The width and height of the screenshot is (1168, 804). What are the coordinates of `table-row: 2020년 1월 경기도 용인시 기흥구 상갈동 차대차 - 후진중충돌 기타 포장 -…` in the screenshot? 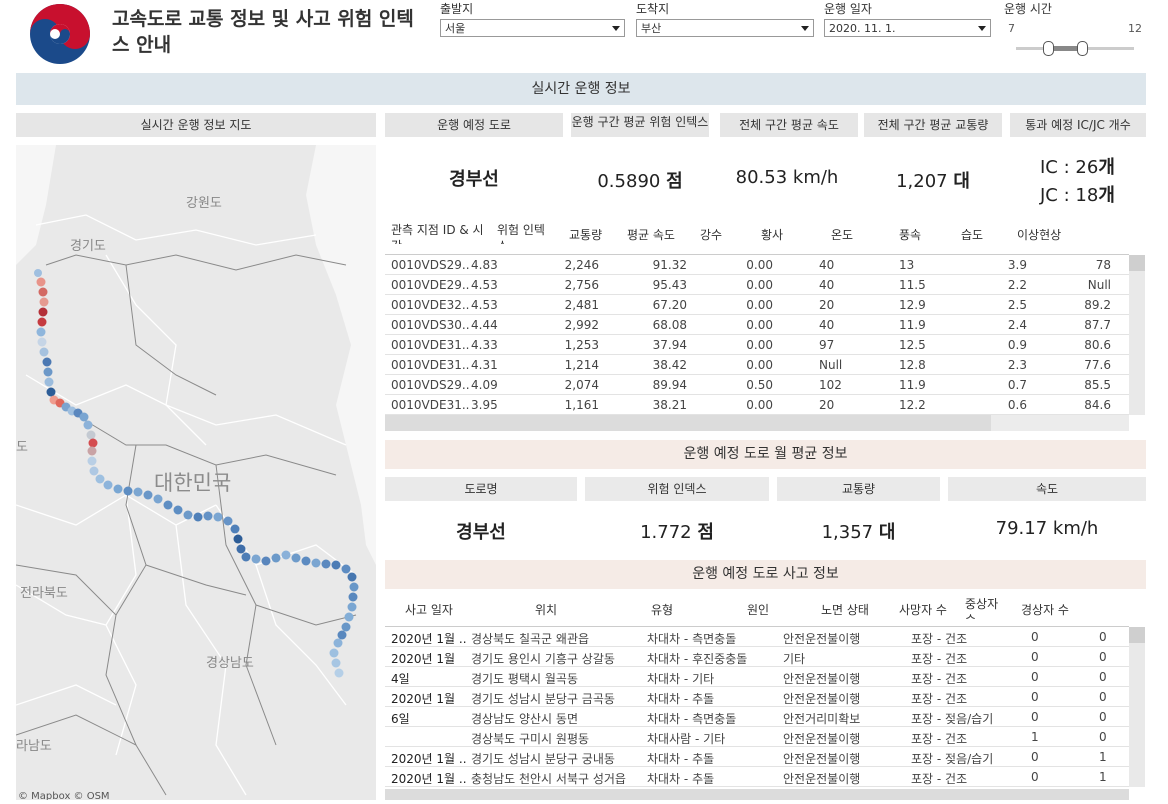 It's located at (757, 657).